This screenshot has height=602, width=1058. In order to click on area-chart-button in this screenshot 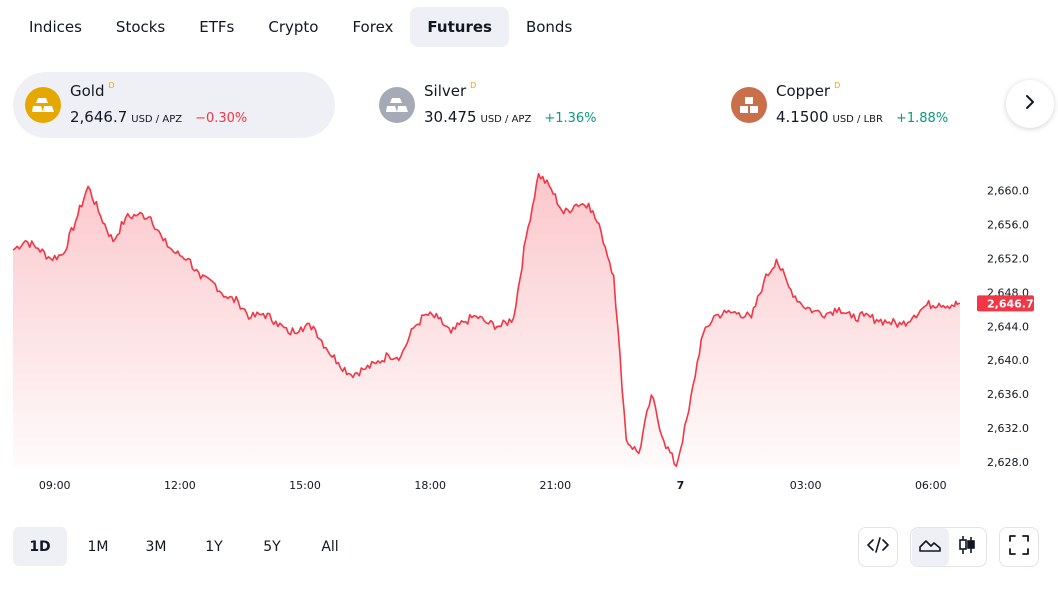, I will do `click(930, 547)`.